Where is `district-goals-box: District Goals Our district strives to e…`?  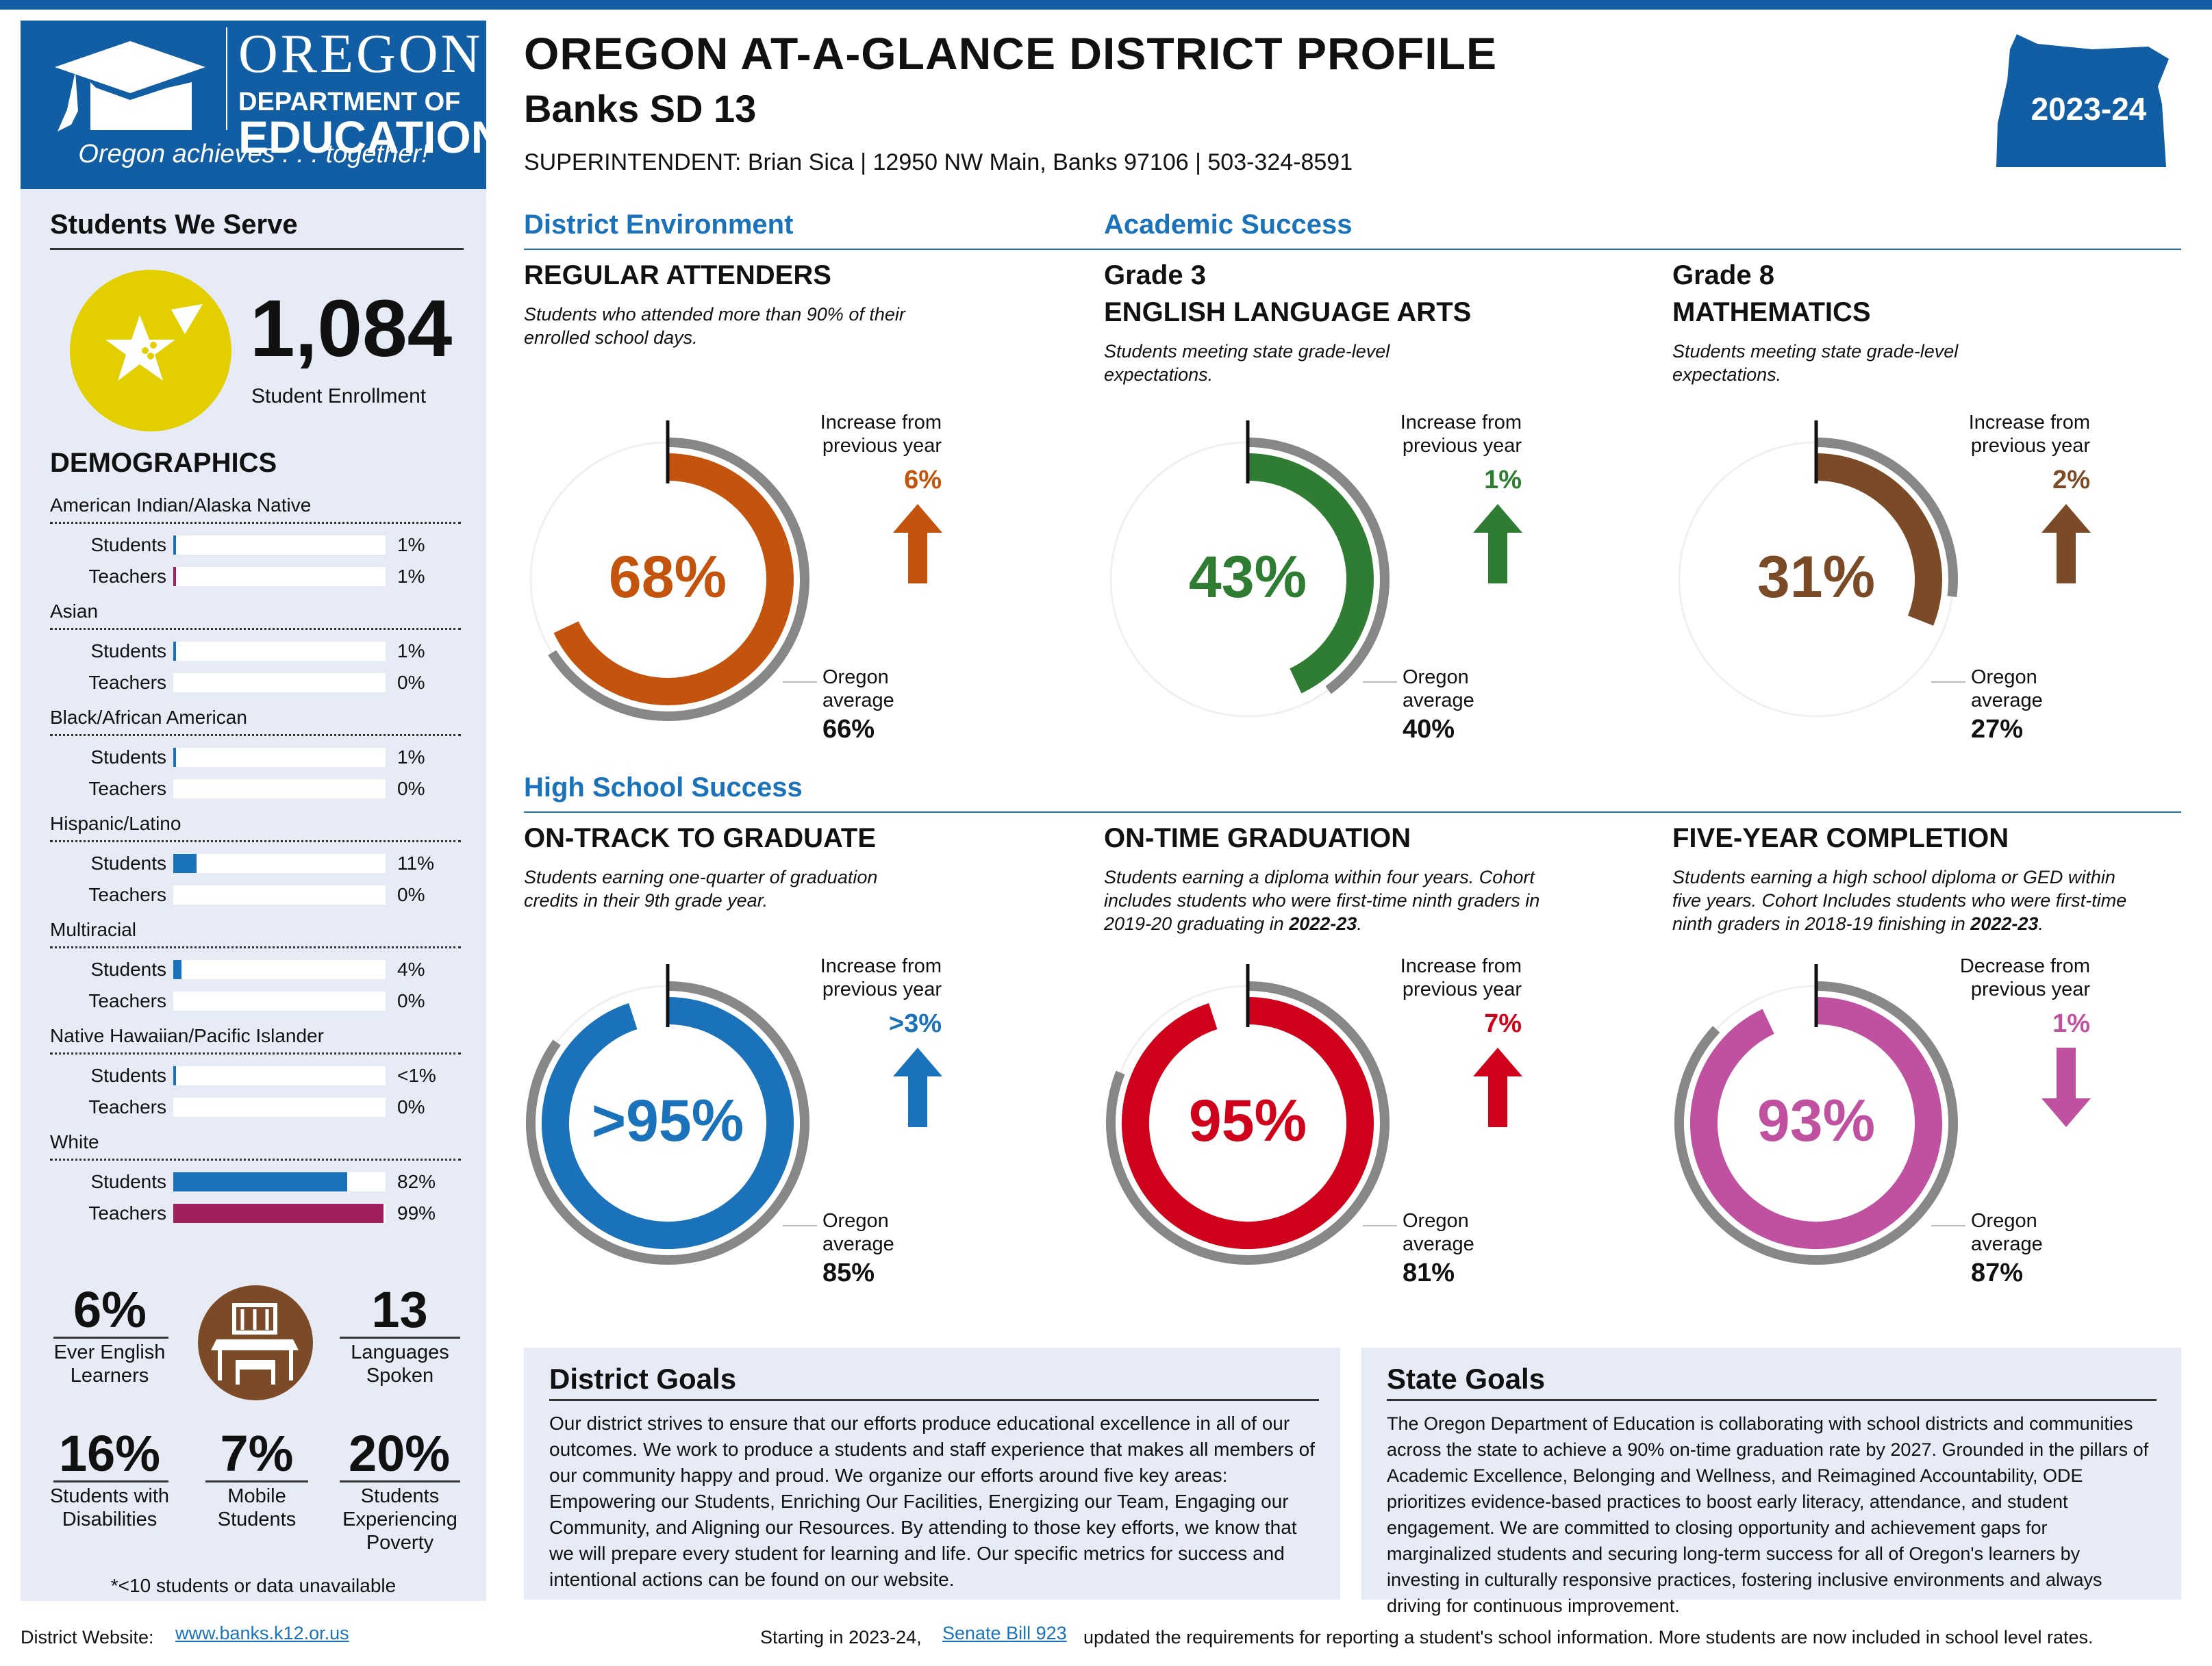 district-goals-box: District Goals Our district strives to e… is located at coordinates (932, 1474).